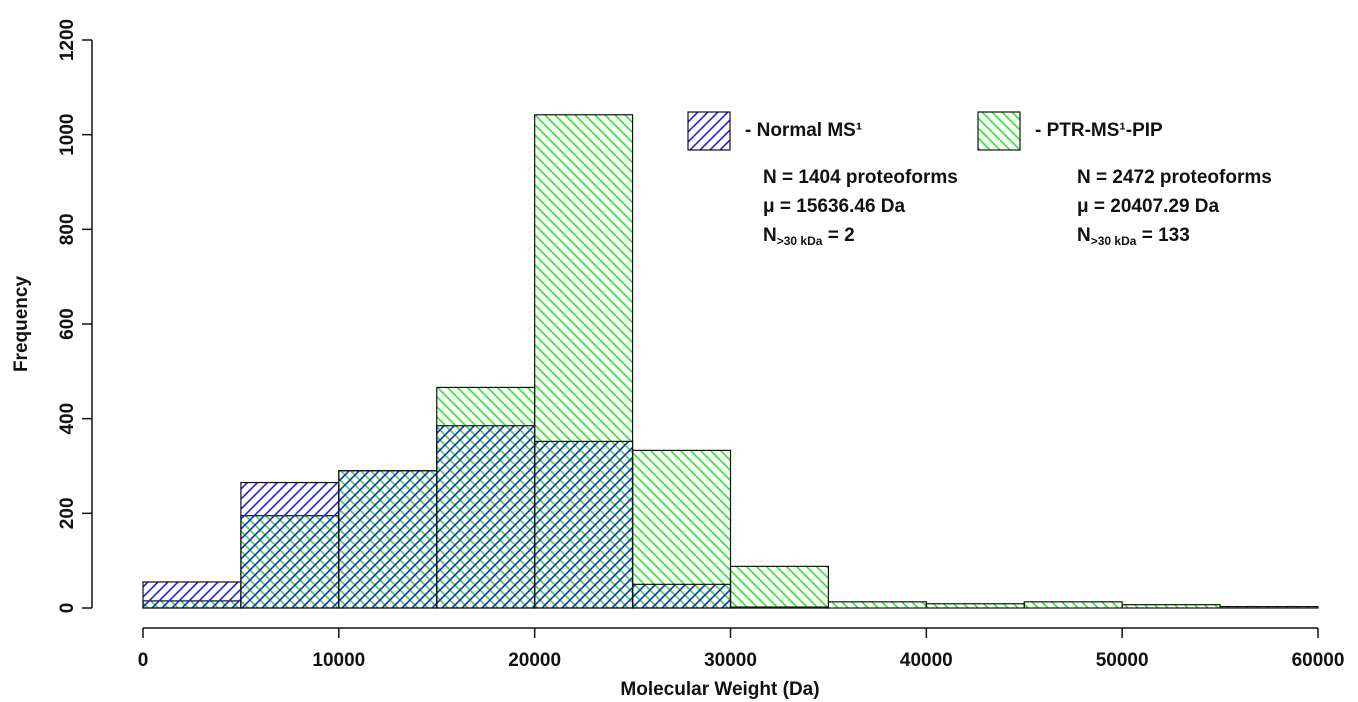 Image resolution: width=1358 pixels, height=702 pixels. Describe the element at coordinates (143, 660) in the screenshot. I see `x-tick-label: 0` at that location.